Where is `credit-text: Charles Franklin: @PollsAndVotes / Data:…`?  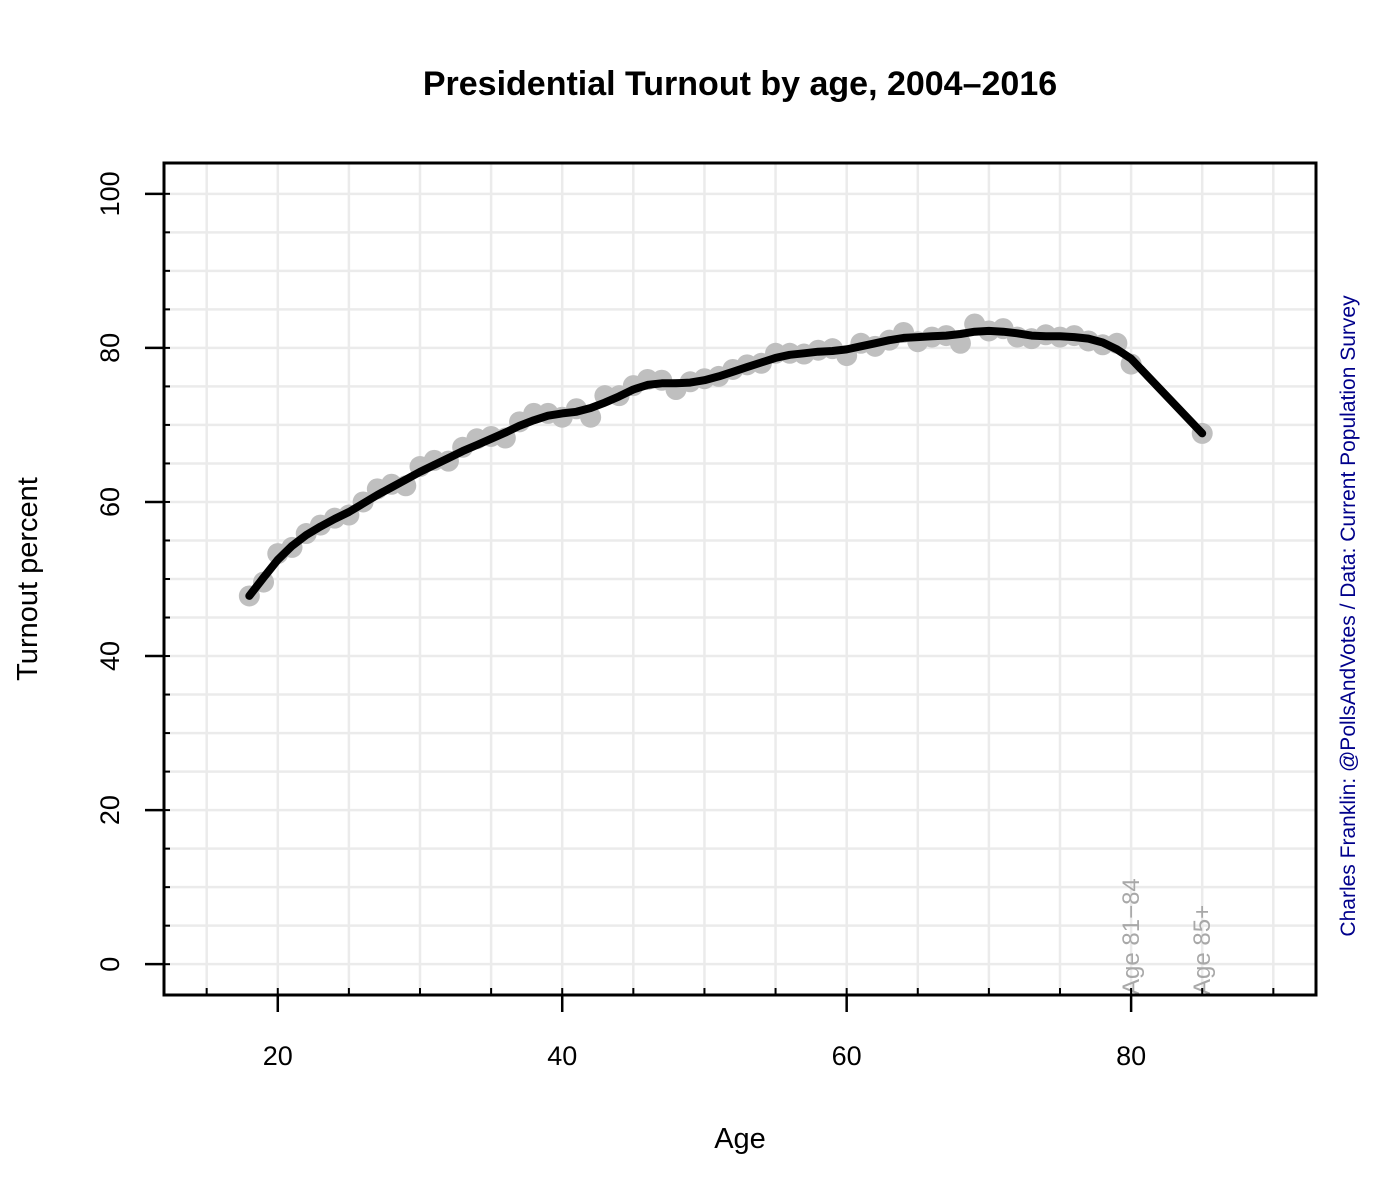 credit-text: Charles Franklin: @PollsAndVotes / Data:… is located at coordinates (1348, 616).